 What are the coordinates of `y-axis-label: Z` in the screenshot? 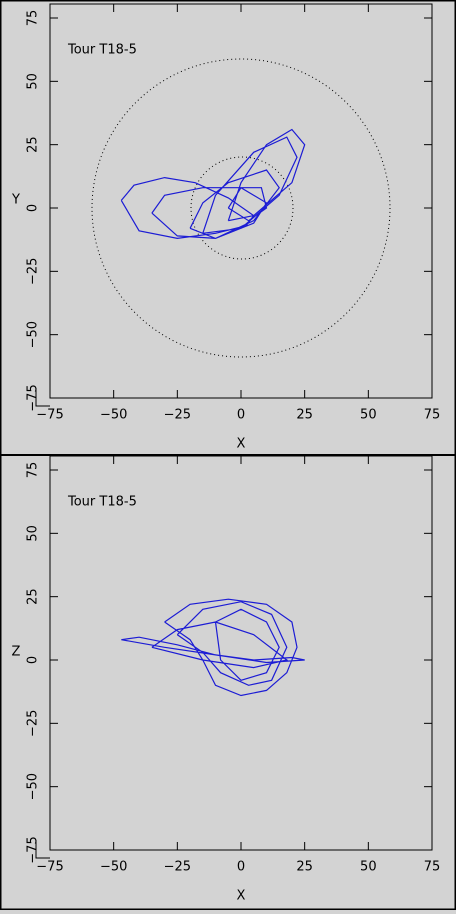 It's located at (16, 652).